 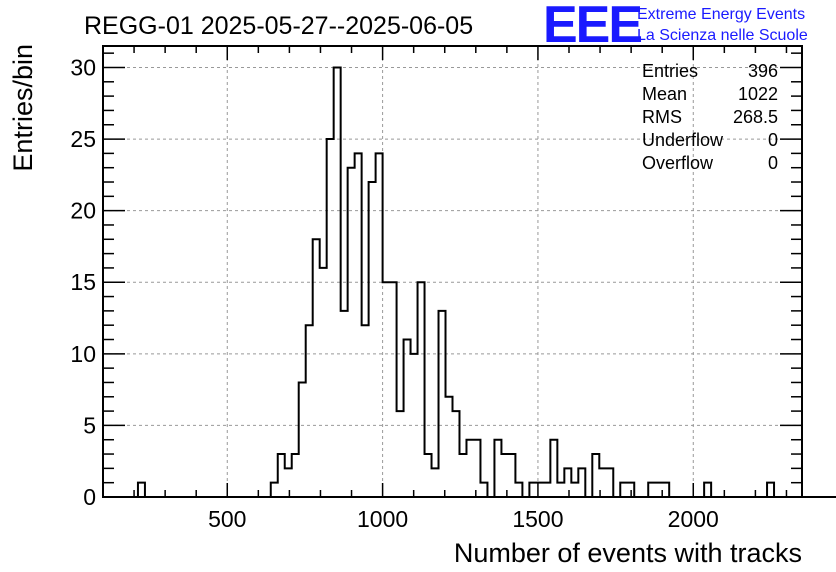 I want to click on y-tick-label: 5, so click(x=89, y=425).